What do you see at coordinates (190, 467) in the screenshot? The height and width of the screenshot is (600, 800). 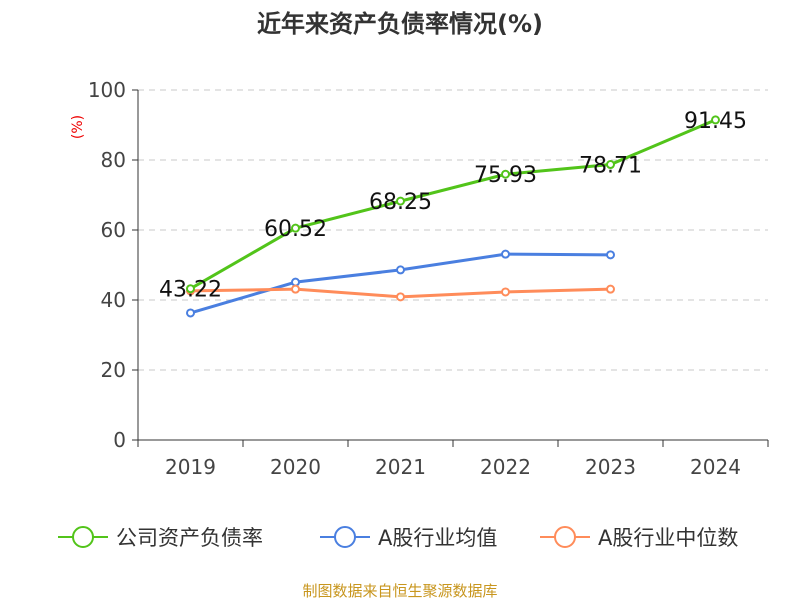 I see `x-tick-label: 2019` at bounding box center [190, 467].